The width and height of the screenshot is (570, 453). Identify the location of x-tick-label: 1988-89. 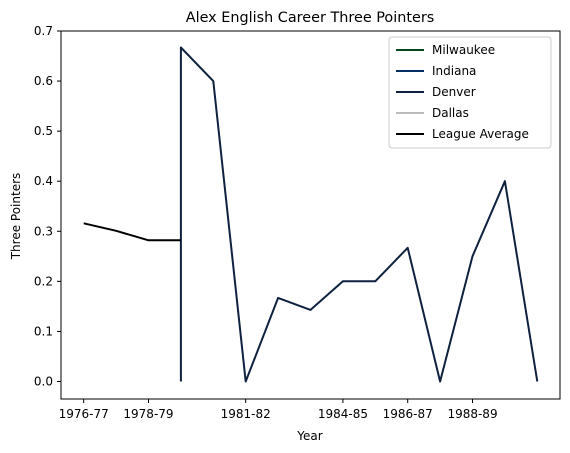
(472, 414).